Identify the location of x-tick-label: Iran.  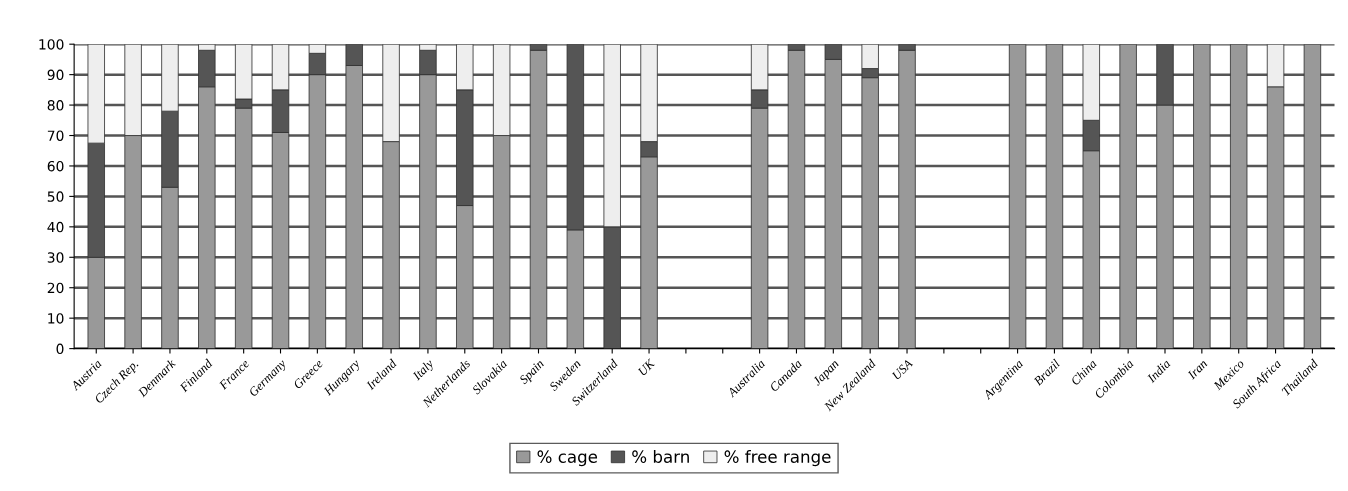
(1197, 369).